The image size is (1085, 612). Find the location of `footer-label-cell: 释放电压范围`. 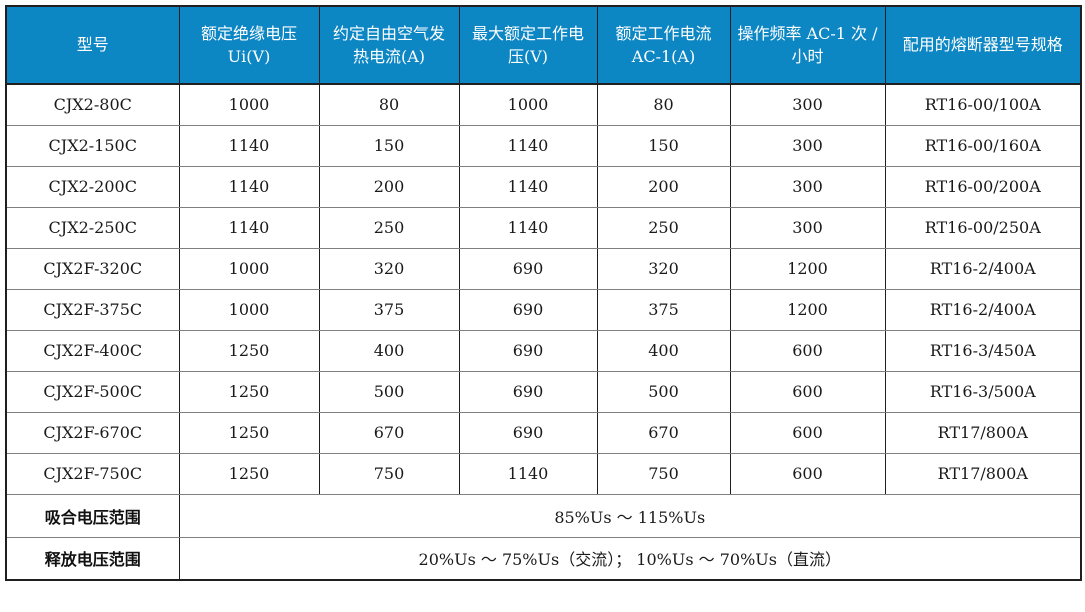

footer-label-cell: 释放电压范围 is located at coordinates (92, 558).